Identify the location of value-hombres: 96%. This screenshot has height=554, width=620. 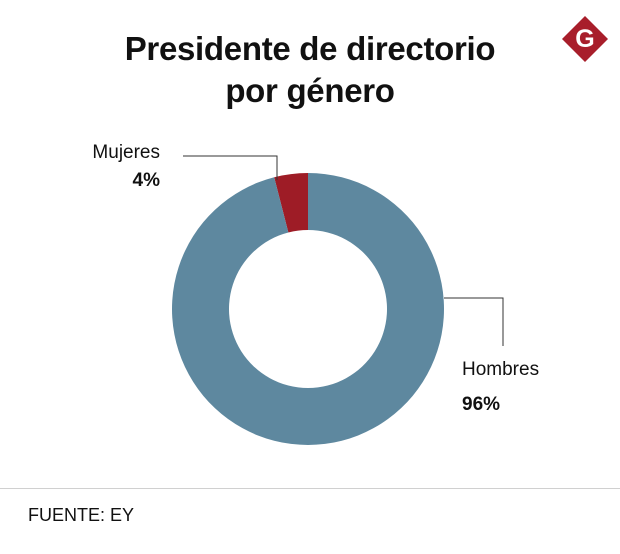
(481, 404).